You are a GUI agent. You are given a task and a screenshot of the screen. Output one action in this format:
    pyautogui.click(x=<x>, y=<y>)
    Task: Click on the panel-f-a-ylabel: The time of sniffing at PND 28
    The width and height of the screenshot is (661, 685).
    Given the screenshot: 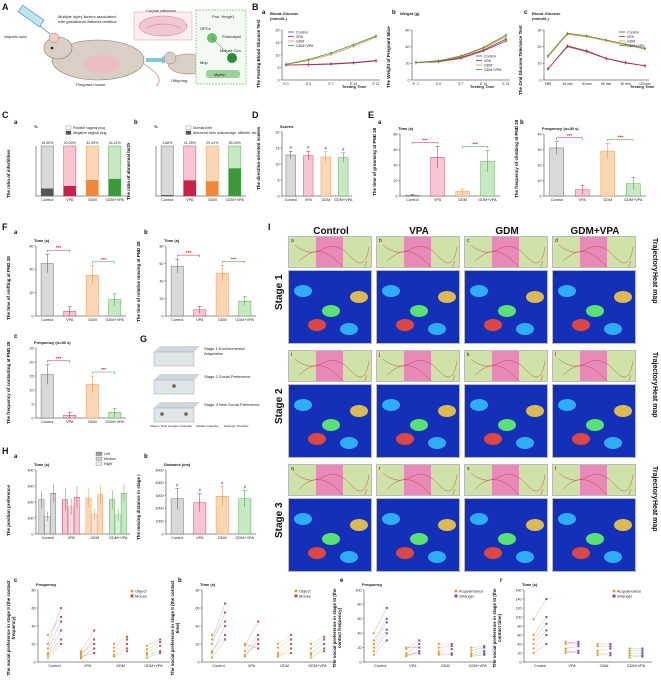 What is the action you would take?
    pyautogui.click(x=8, y=288)
    